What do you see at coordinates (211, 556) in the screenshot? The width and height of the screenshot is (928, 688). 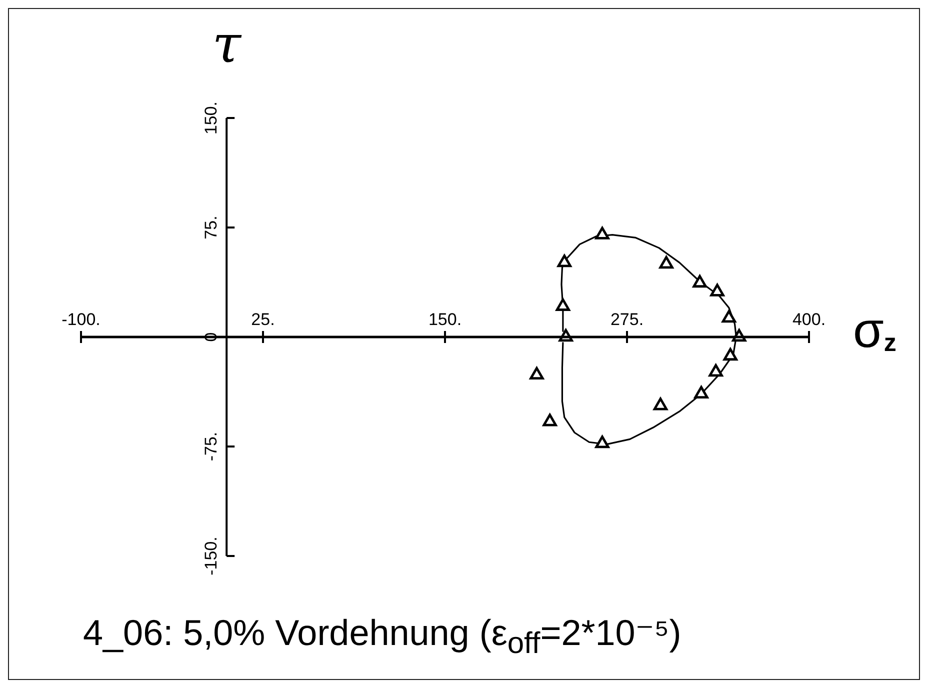 I see `y-tick-label: -150.` at bounding box center [211, 556].